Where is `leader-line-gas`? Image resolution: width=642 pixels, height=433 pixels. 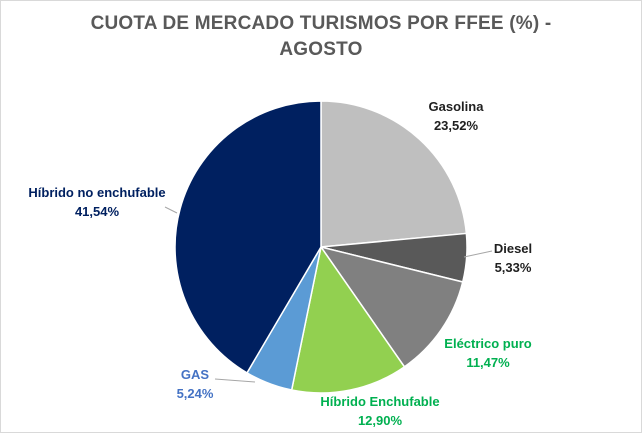
leader-line-gas is located at coordinates (235, 380).